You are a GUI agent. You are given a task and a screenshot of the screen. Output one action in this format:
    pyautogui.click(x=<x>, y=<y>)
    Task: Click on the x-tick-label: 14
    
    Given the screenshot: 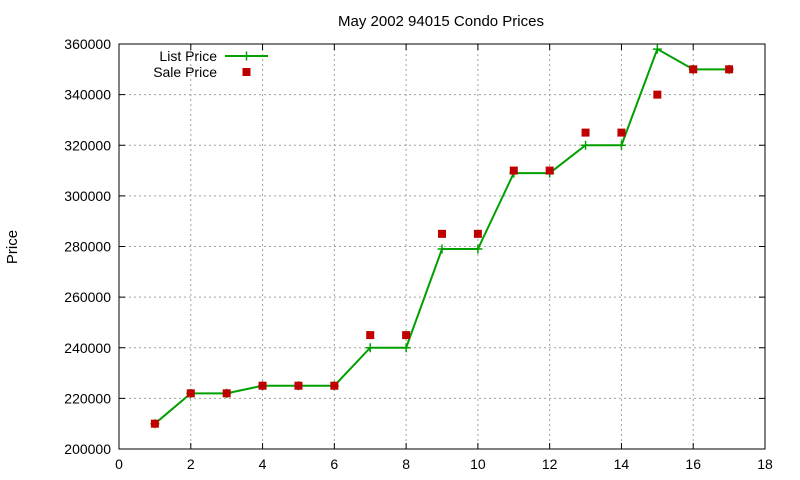 What is the action you would take?
    pyautogui.click(x=622, y=464)
    